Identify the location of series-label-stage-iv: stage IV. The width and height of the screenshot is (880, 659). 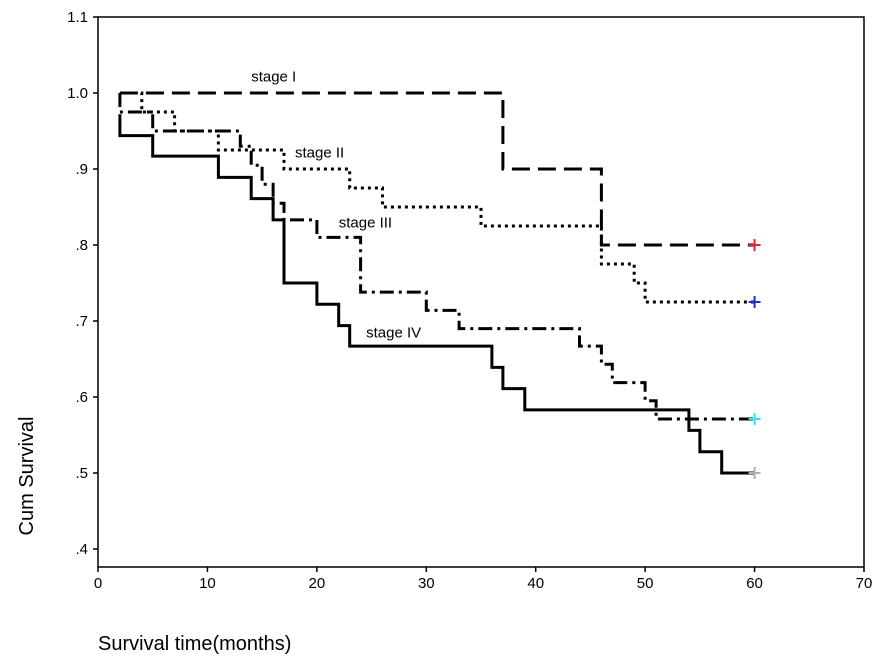
(393, 333).